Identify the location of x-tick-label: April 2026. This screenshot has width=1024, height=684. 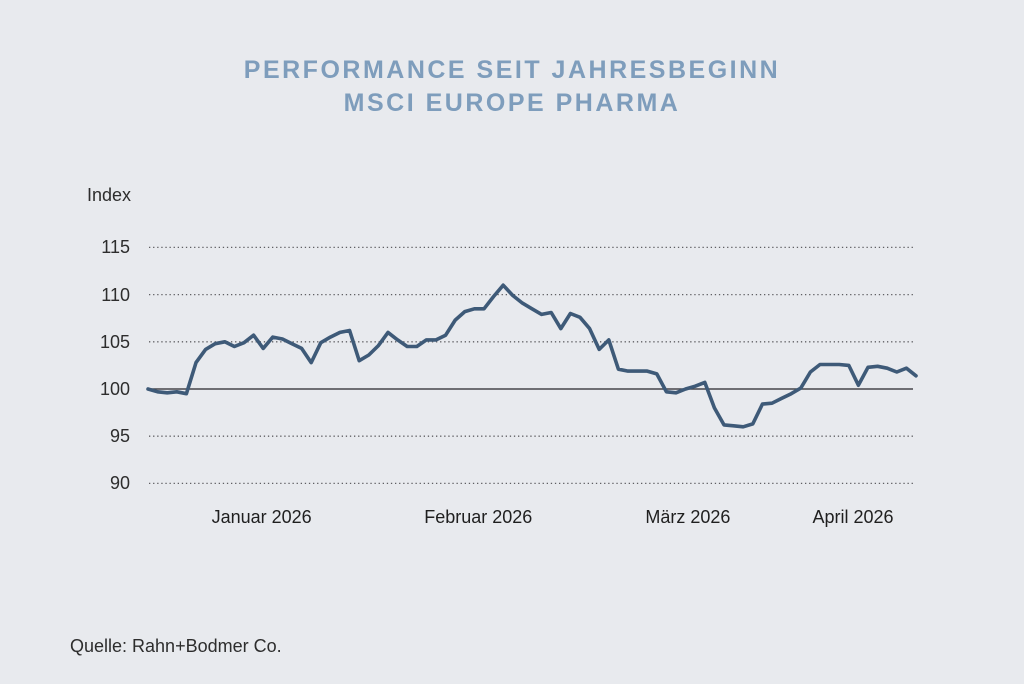
(853, 517).